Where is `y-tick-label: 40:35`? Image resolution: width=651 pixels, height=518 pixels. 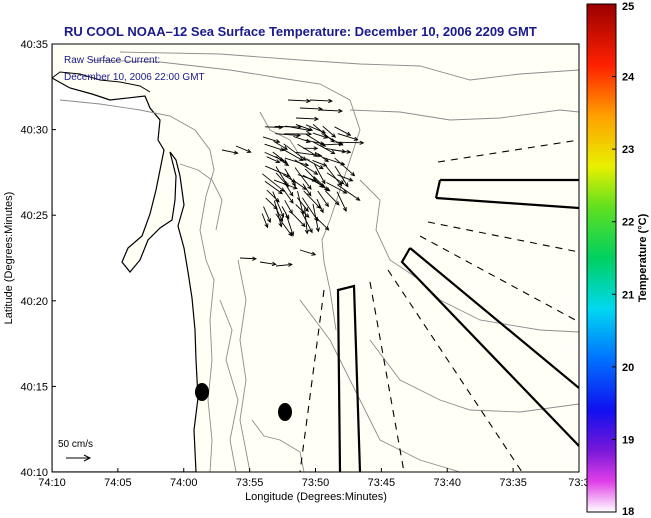
y-tick-label: 40:35 is located at coordinates (34, 45).